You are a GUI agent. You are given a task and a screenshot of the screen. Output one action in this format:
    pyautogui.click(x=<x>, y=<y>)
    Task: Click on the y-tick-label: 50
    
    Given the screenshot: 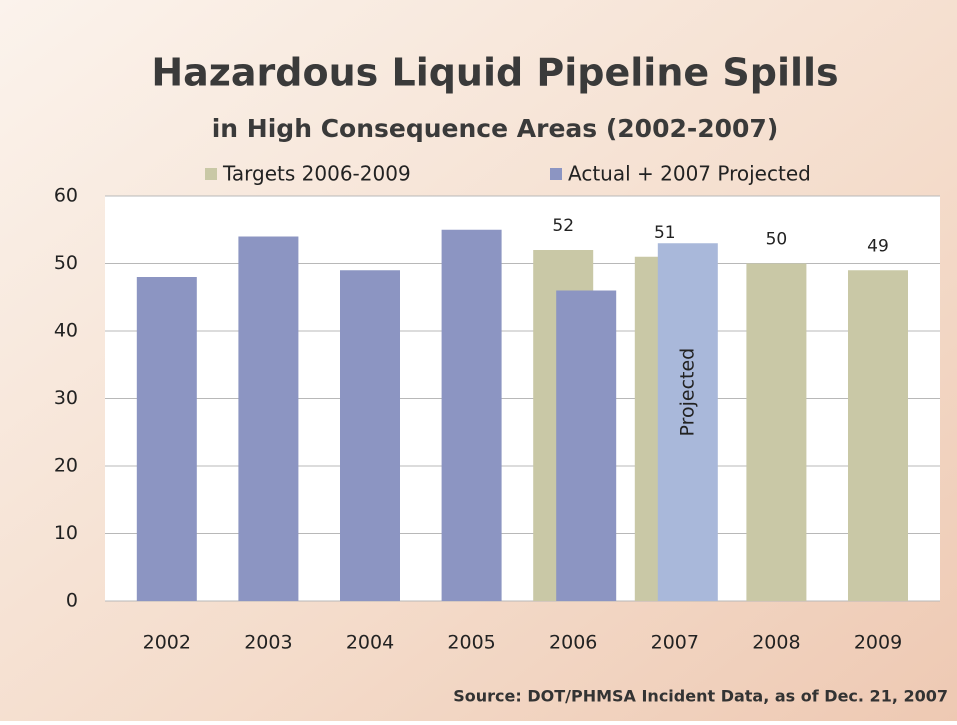 What is the action you would take?
    pyautogui.click(x=66, y=263)
    